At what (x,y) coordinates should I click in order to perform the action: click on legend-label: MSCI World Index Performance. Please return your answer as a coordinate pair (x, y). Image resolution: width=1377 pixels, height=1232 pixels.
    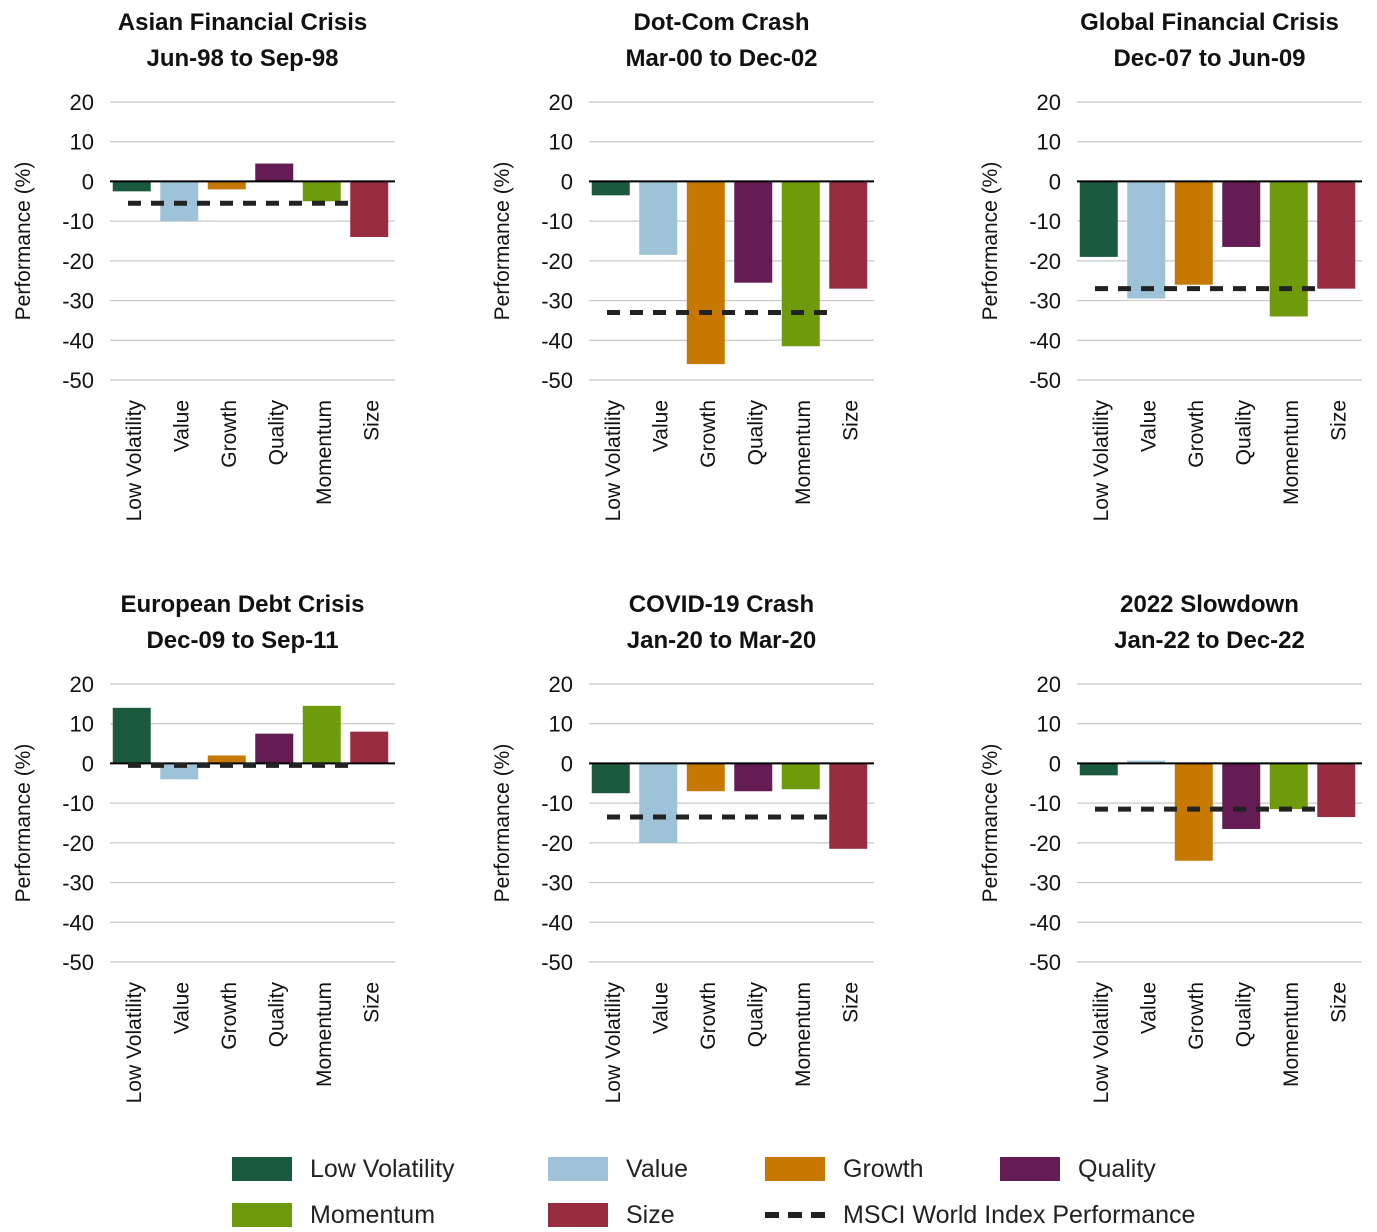
    Looking at the image, I should click on (1019, 1214).